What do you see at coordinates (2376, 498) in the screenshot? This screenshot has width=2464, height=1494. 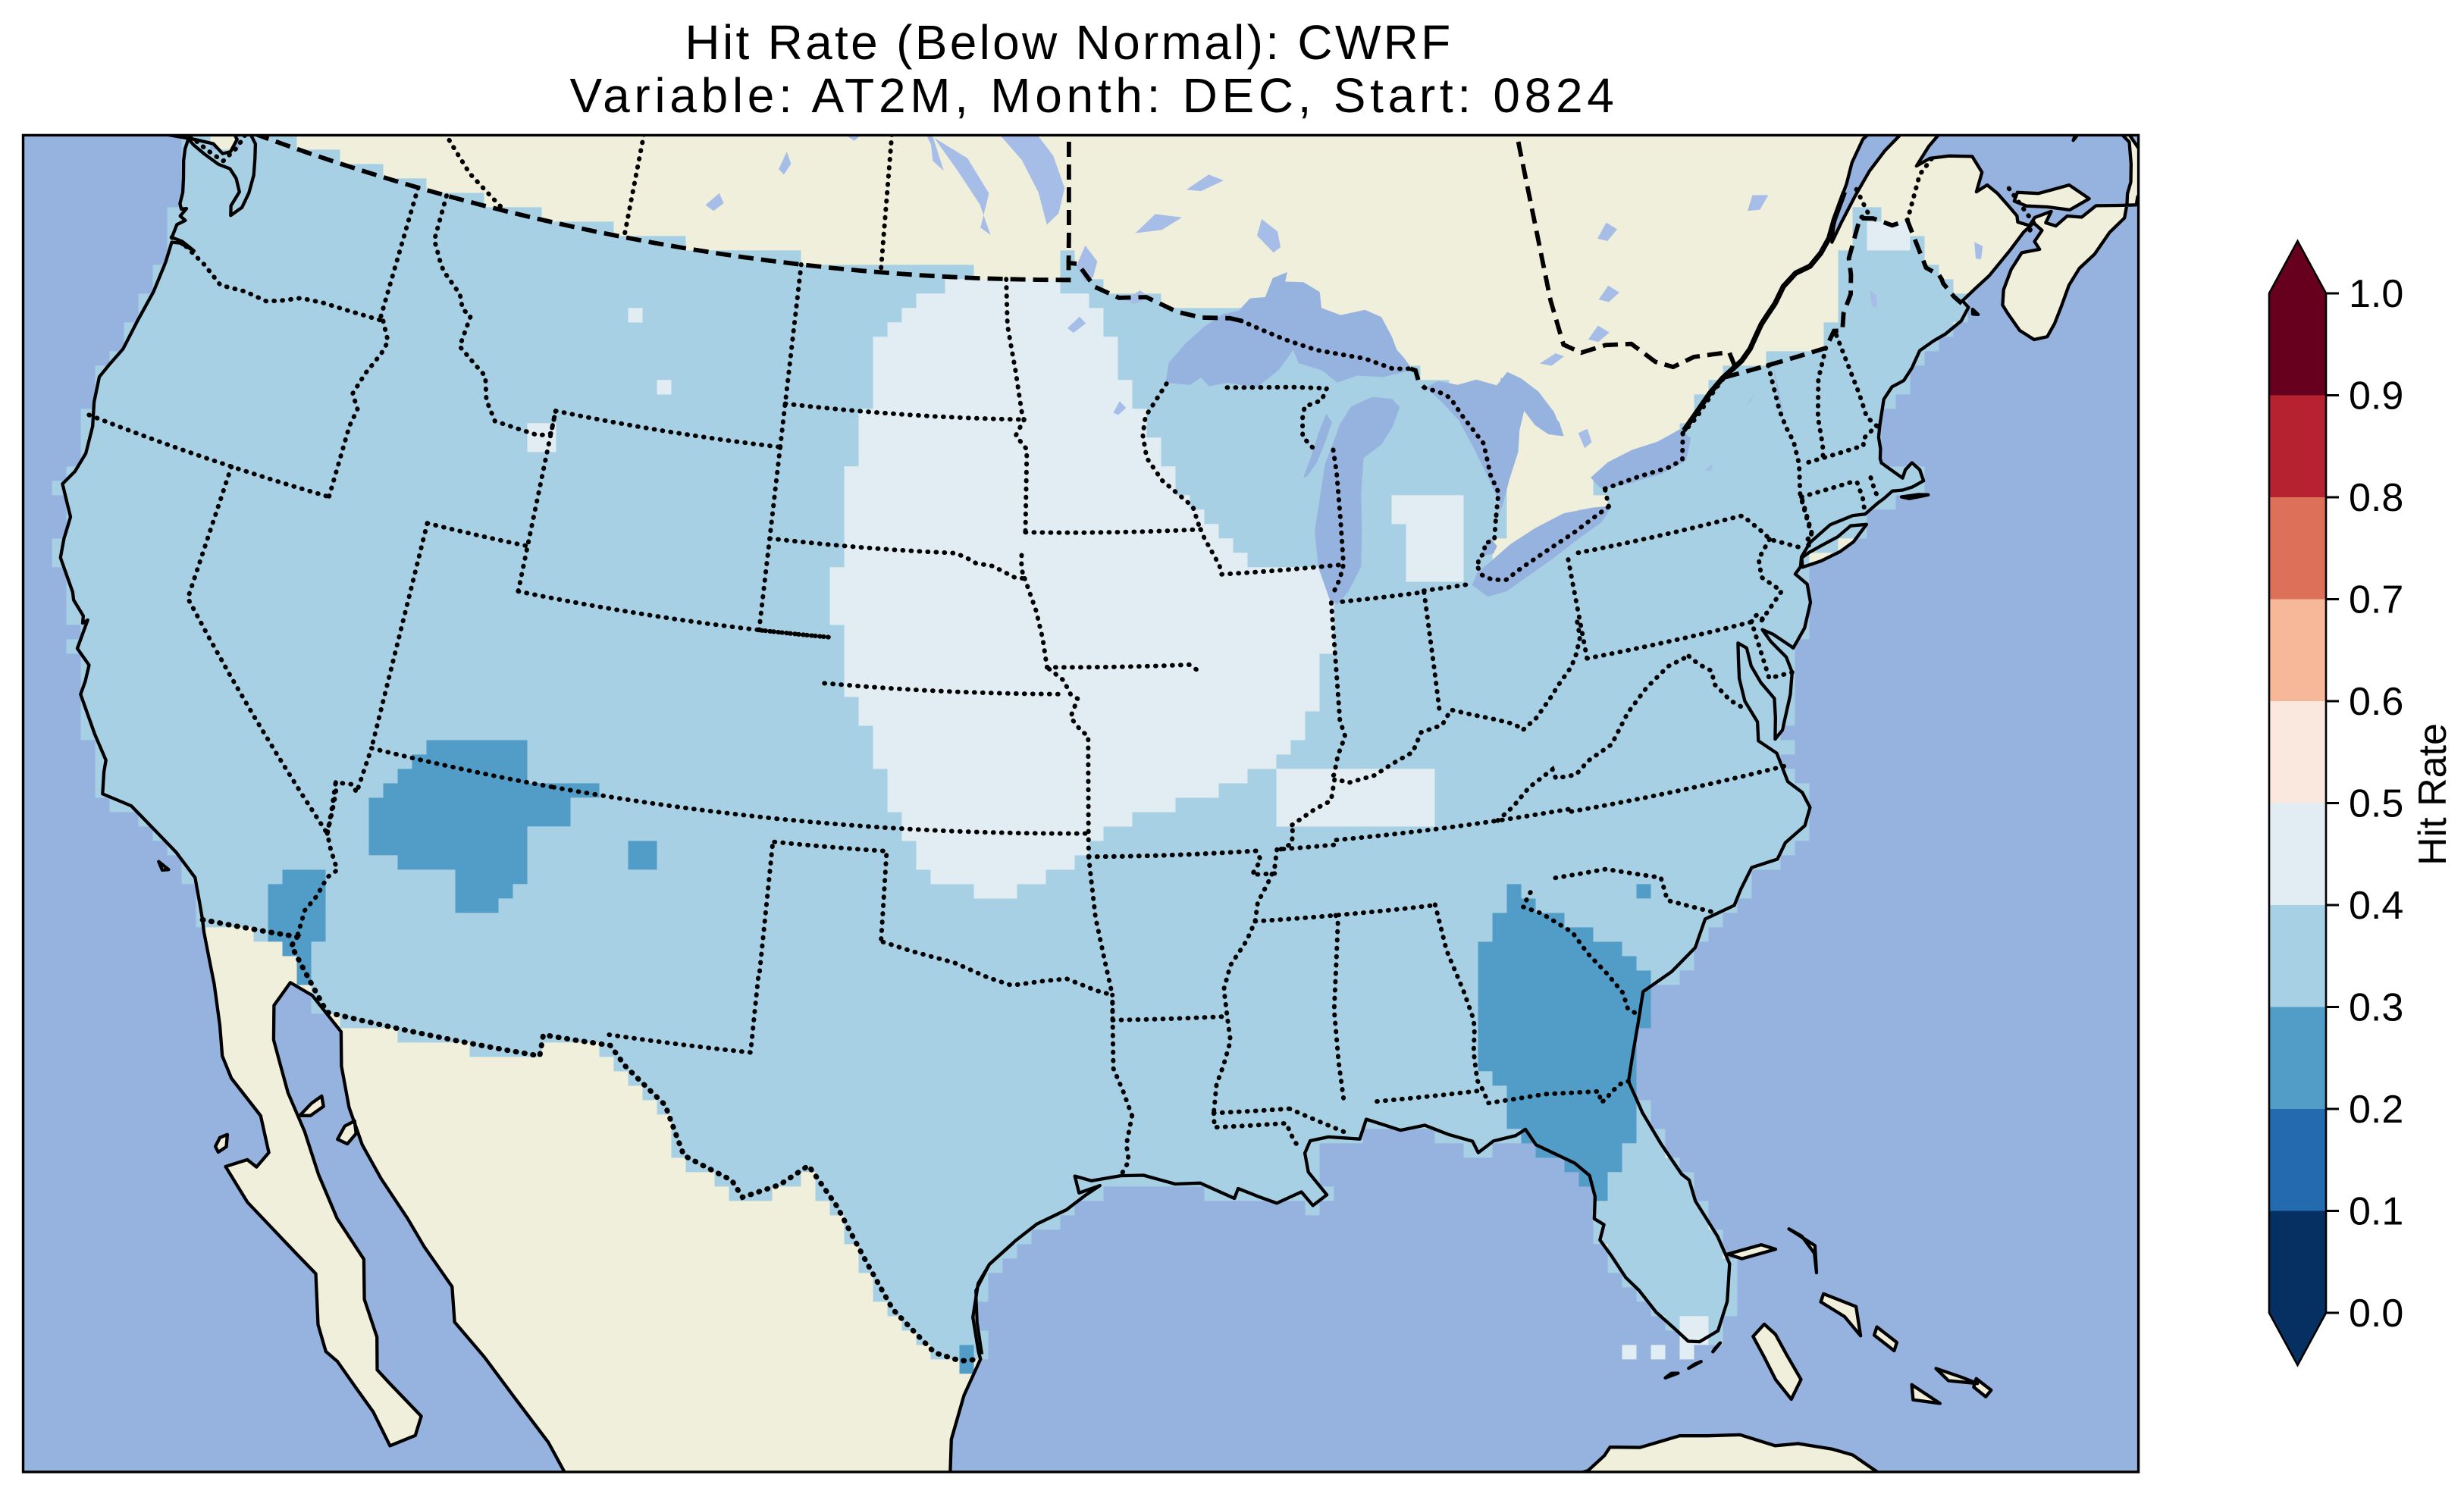 I see `svg-text: 0.8` at bounding box center [2376, 498].